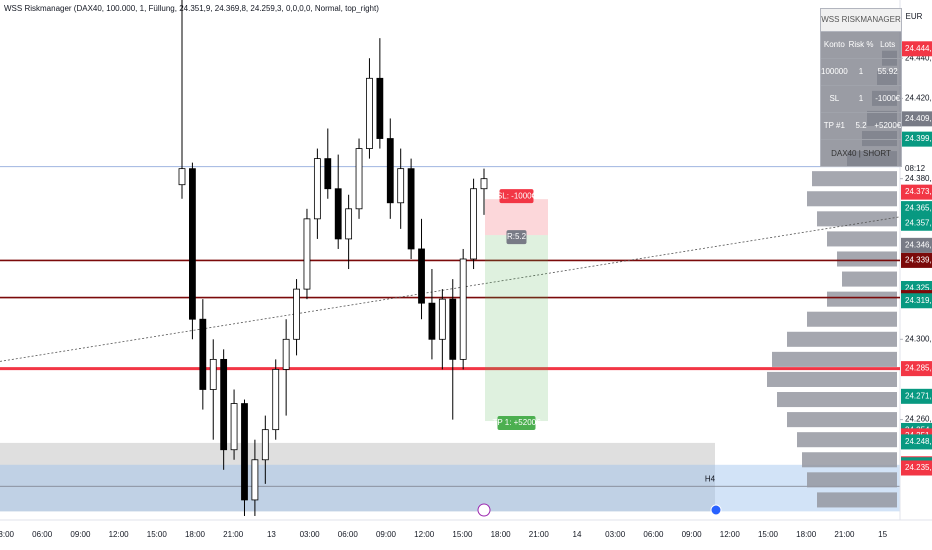  What do you see at coordinates (888, 44) in the screenshot?
I see `cell: Lots` at bounding box center [888, 44].